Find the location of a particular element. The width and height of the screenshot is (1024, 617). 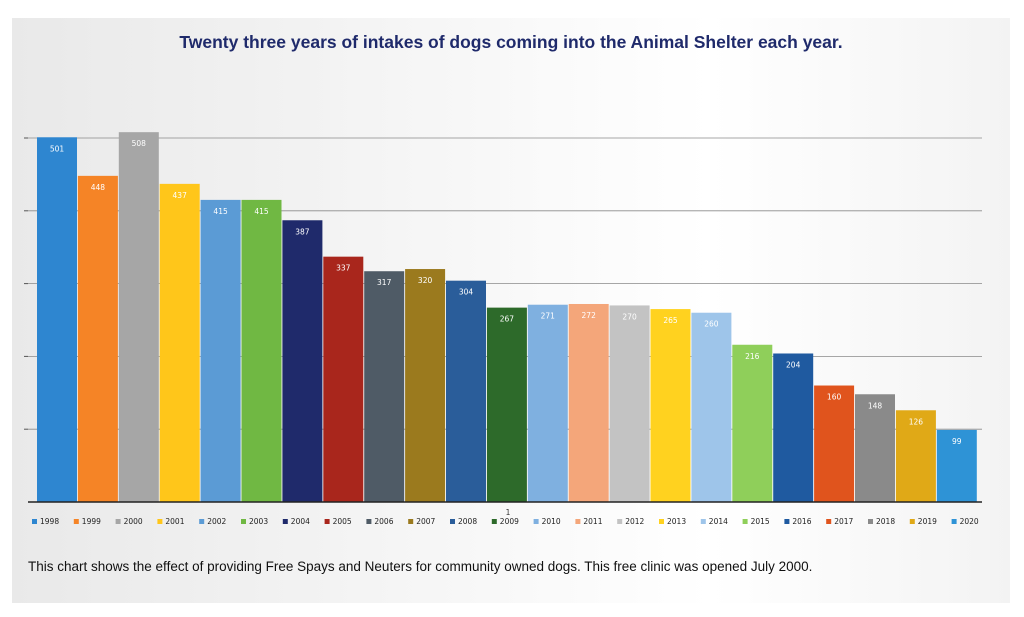

legend-label-2008: 2008 is located at coordinates (467, 521).